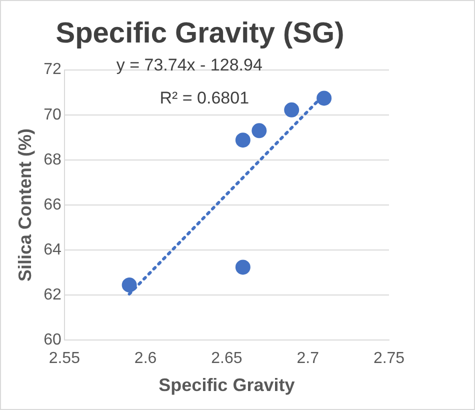 This screenshot has height=410, width=475. Describe the element at coordinates (53, 295) in the screenshot. I see `y-tick-label: 62` at that location.